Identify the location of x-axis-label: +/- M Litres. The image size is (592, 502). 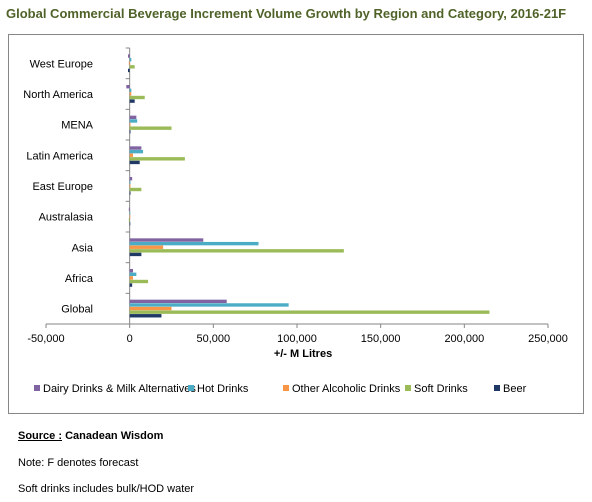
(303, 354).